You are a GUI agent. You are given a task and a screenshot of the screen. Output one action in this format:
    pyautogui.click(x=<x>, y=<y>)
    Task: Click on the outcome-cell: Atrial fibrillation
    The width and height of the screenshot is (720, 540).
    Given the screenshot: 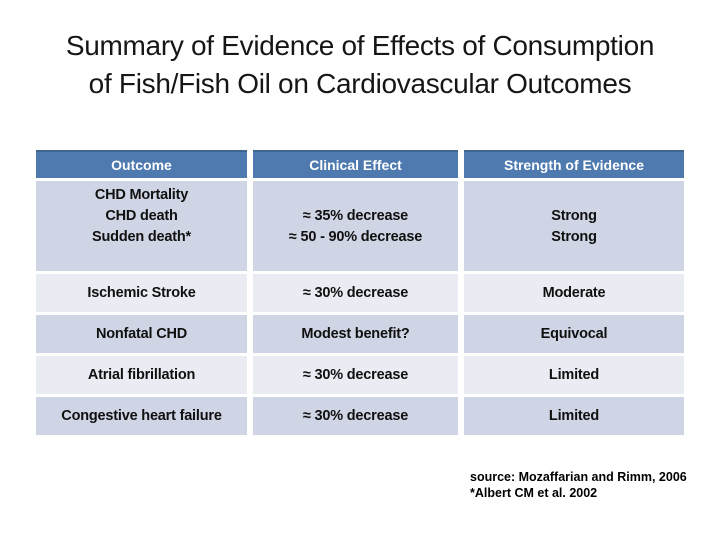 What is the action you would take?
    pyautogui.click(x=141, y=375)
    